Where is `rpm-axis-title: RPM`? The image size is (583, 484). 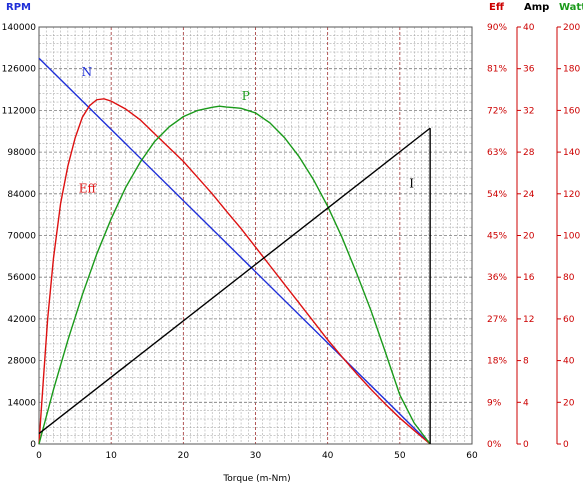
rpm-axis-title: RPM is located at coordinates (18, 7).